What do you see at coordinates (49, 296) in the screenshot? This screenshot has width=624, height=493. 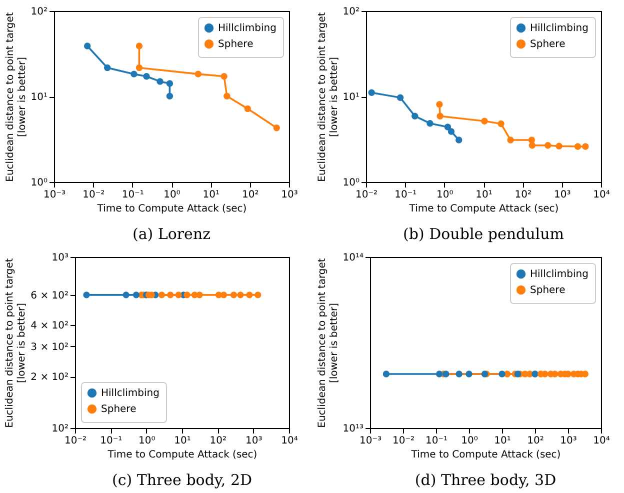 I see `y-tick-label: 6 × 10²` at bounding box center [49, 296].